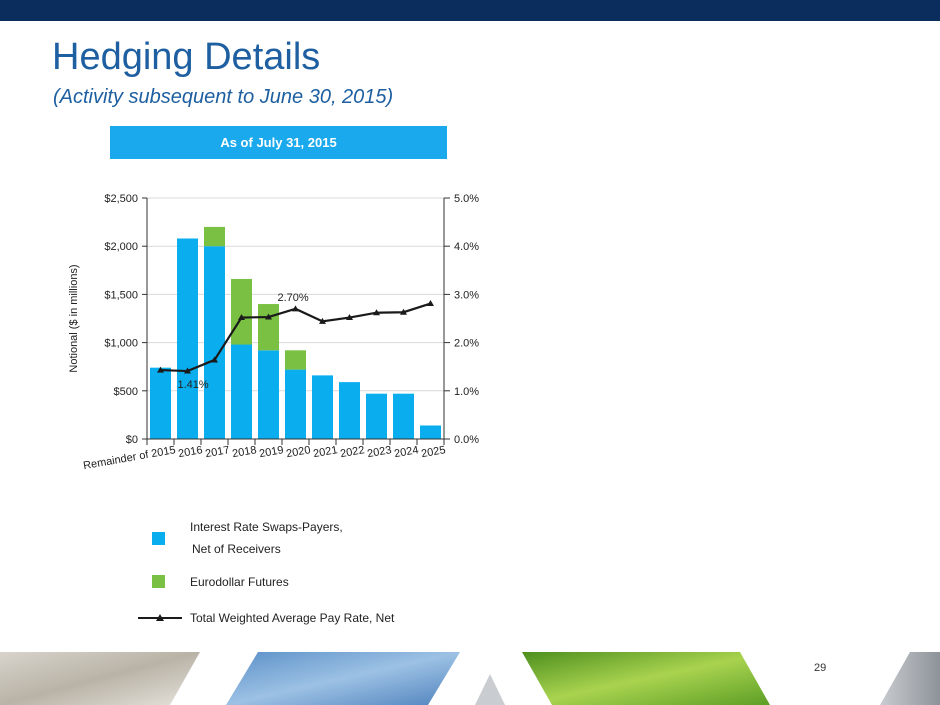 This screenshot has width=940, height=705. I want to click on legend-label-rate: Total Weighted Average Pay Rate, Net, so click(292, 618).